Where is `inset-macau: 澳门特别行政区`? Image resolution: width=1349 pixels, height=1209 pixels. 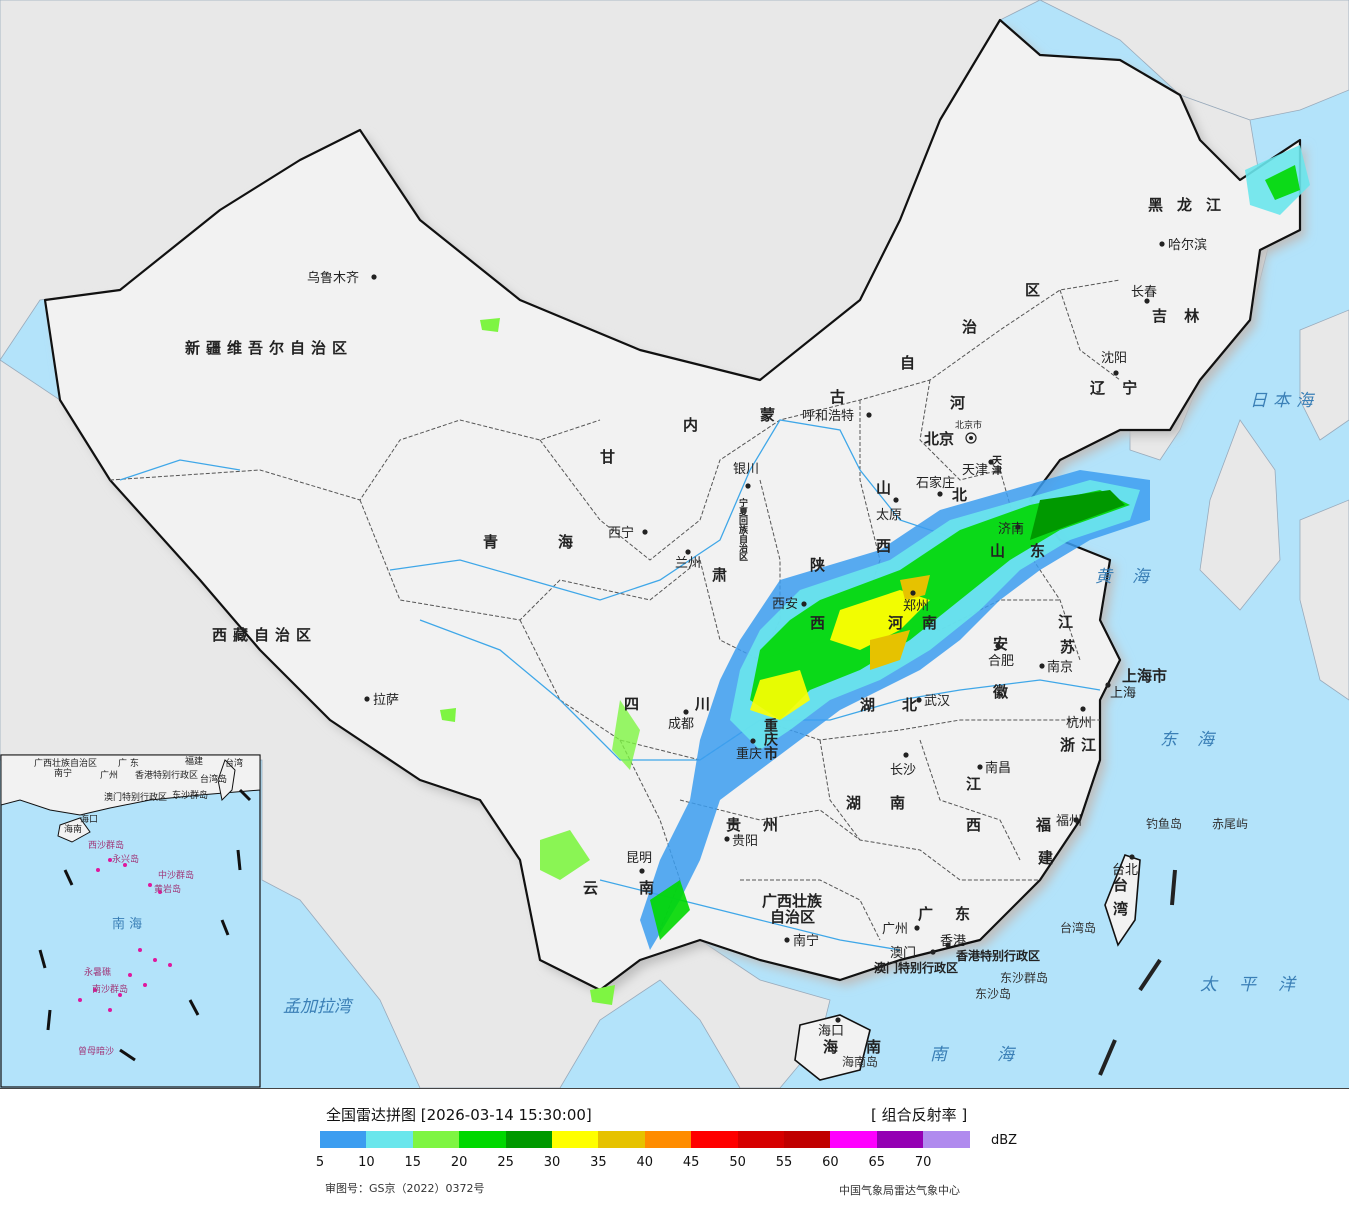
inset-macau: 澳门特别行政区 is located at coordinates (135, 797).